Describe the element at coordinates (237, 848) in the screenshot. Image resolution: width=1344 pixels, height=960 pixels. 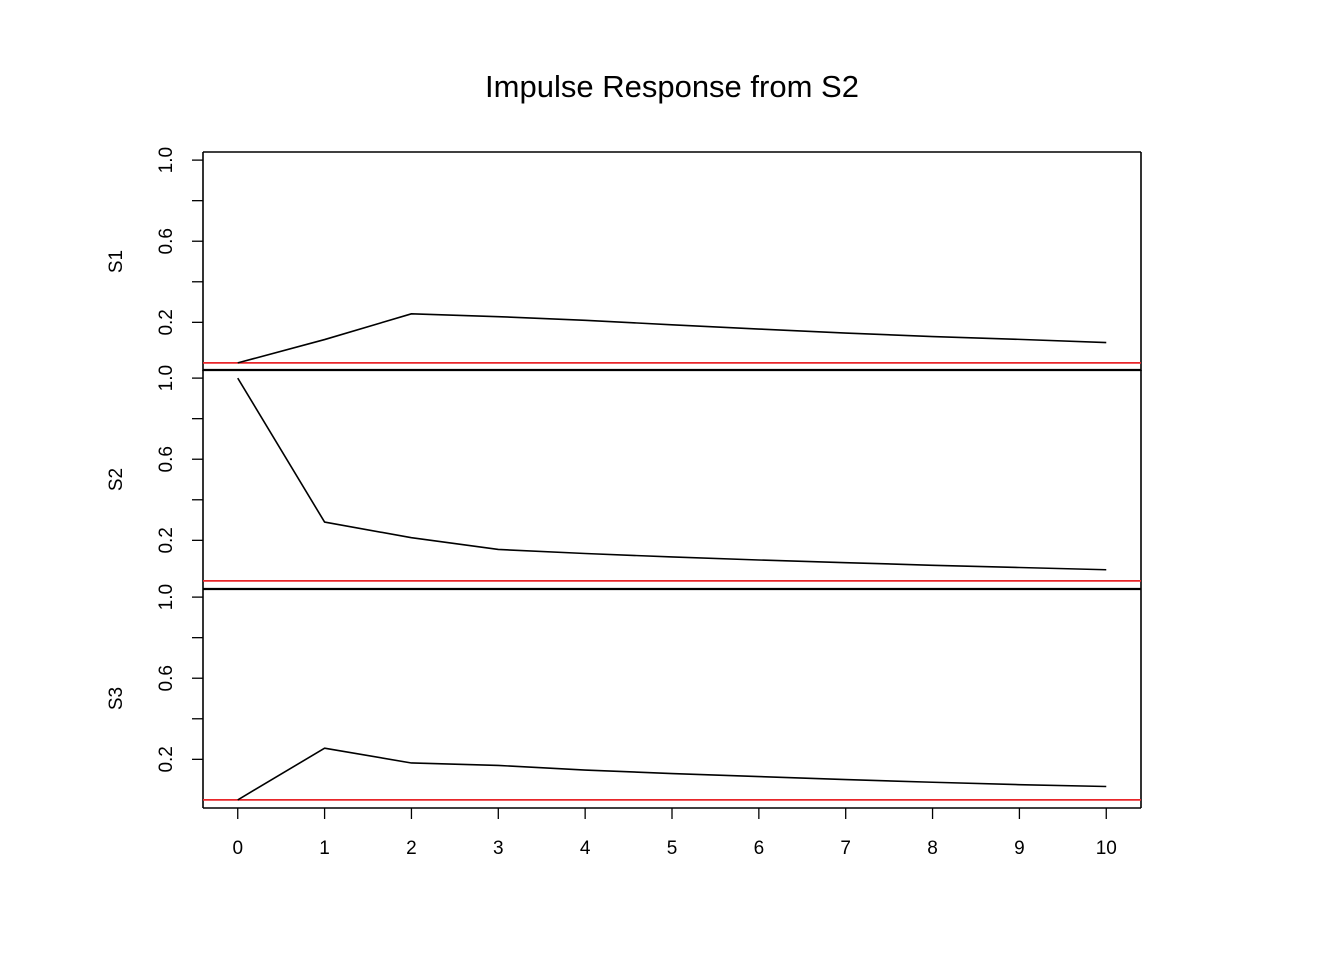
I see `x-tick-label: 0` at that location.